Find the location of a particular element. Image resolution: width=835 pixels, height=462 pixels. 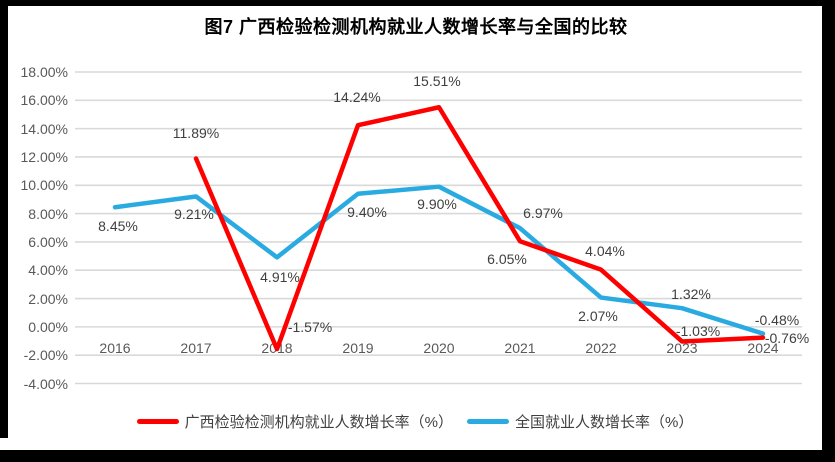

data-label: 6.05% is located at coordinates (507, 259).